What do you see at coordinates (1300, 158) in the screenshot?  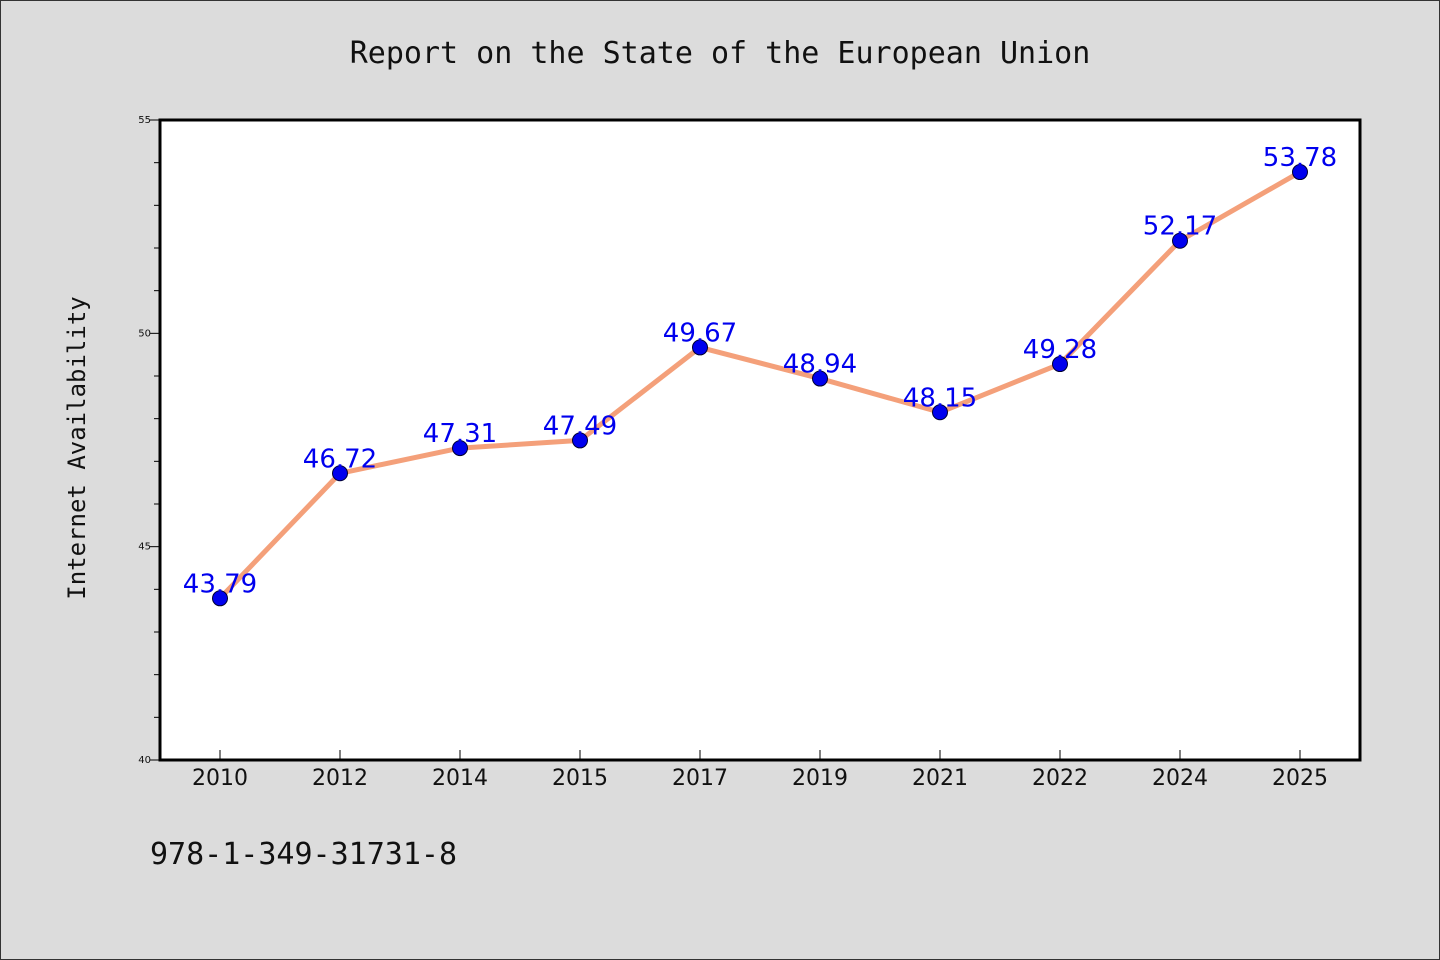 I see `data-label: 53.78` at bounding box center [1300, 158].